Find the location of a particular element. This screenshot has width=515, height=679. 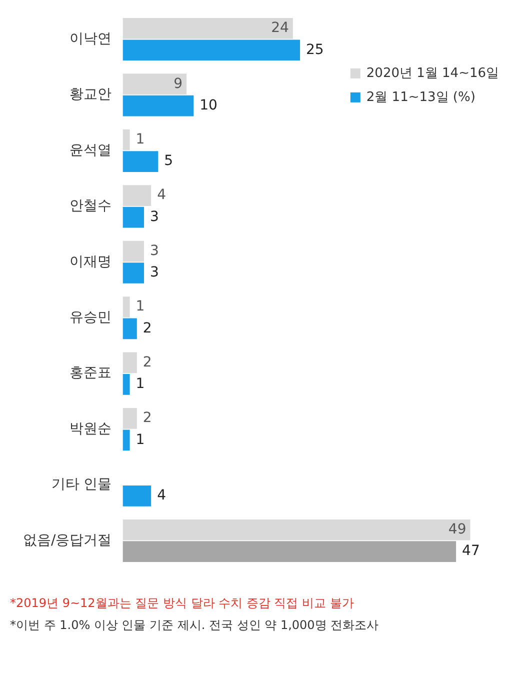

data-label: 5 is located at coordinates (169, 161).